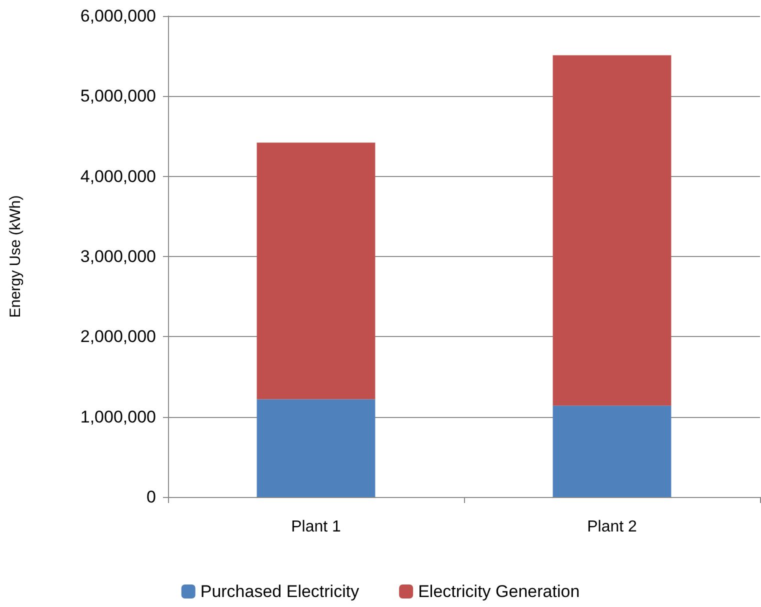 The height and width of the screenshot is (607, 761). I want to click on y-tick-label: 3,000,000, so click(118, 256).